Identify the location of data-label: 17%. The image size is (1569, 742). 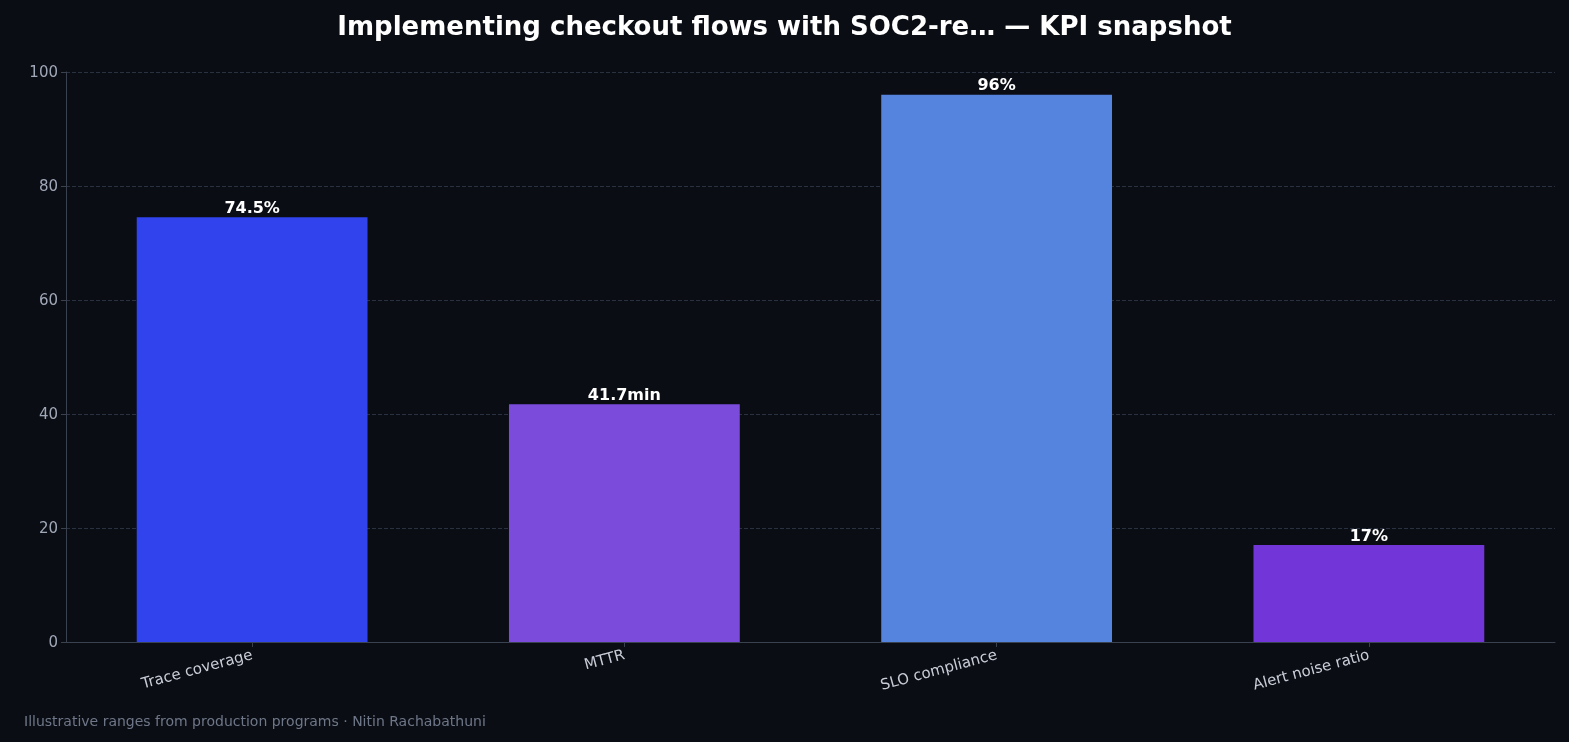
(1369, 535).